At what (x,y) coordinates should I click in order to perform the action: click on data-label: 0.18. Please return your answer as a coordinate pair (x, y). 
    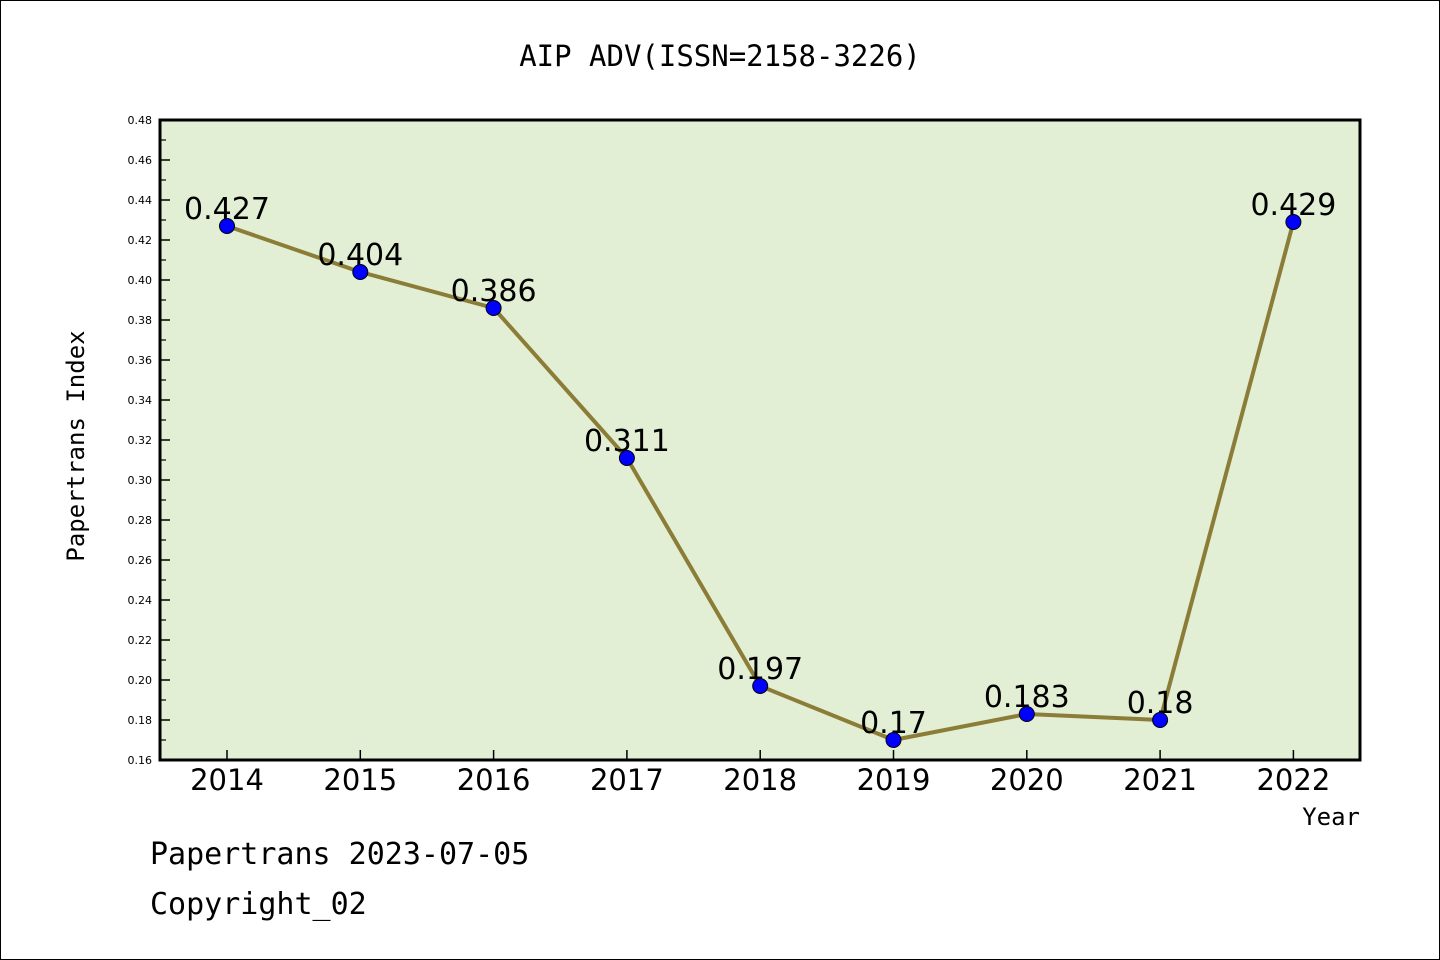
    Looking at the image, I should click on (1160, 703).